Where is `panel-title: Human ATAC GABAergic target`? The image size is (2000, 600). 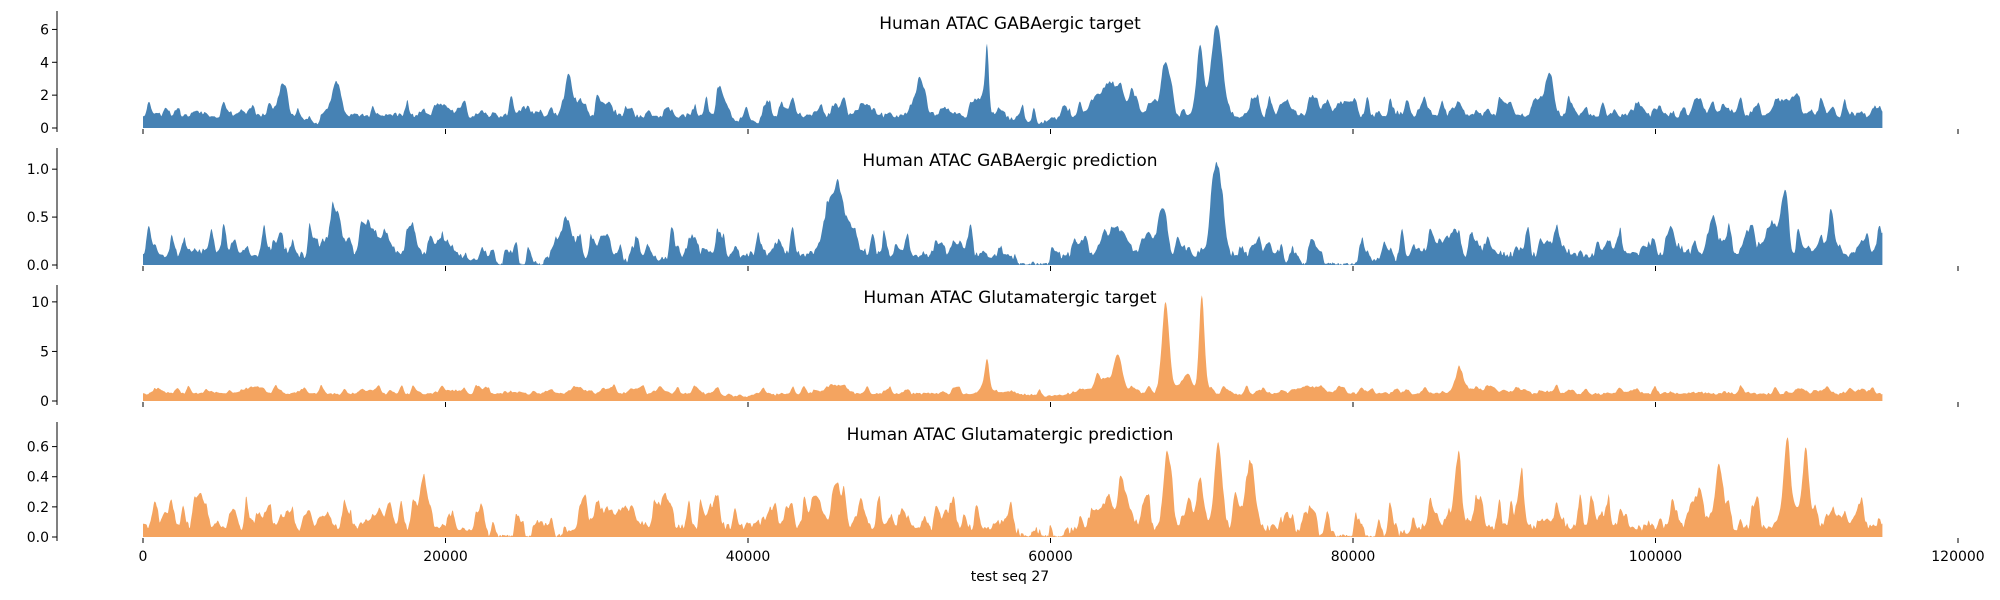 panel-title: Human ATAC GABAergic target is located at coordinates (1010, 24).